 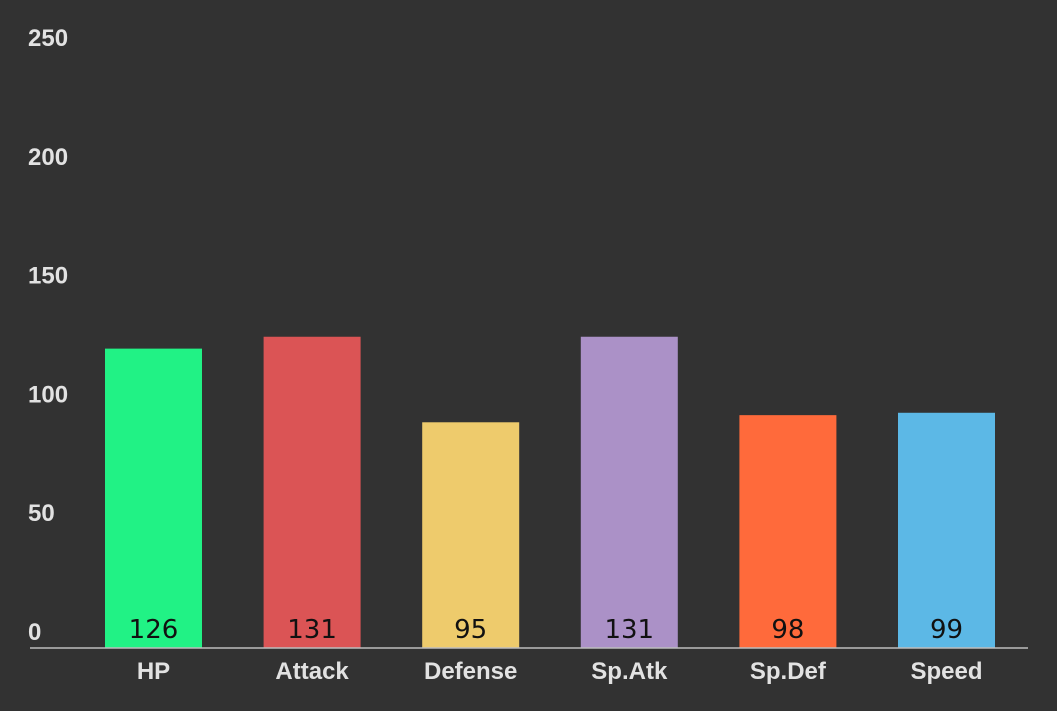 What do you see at coordinates (48, 157) in the screenshot?
I see `y-tick-label: 200` at bounding box center [48, 157].